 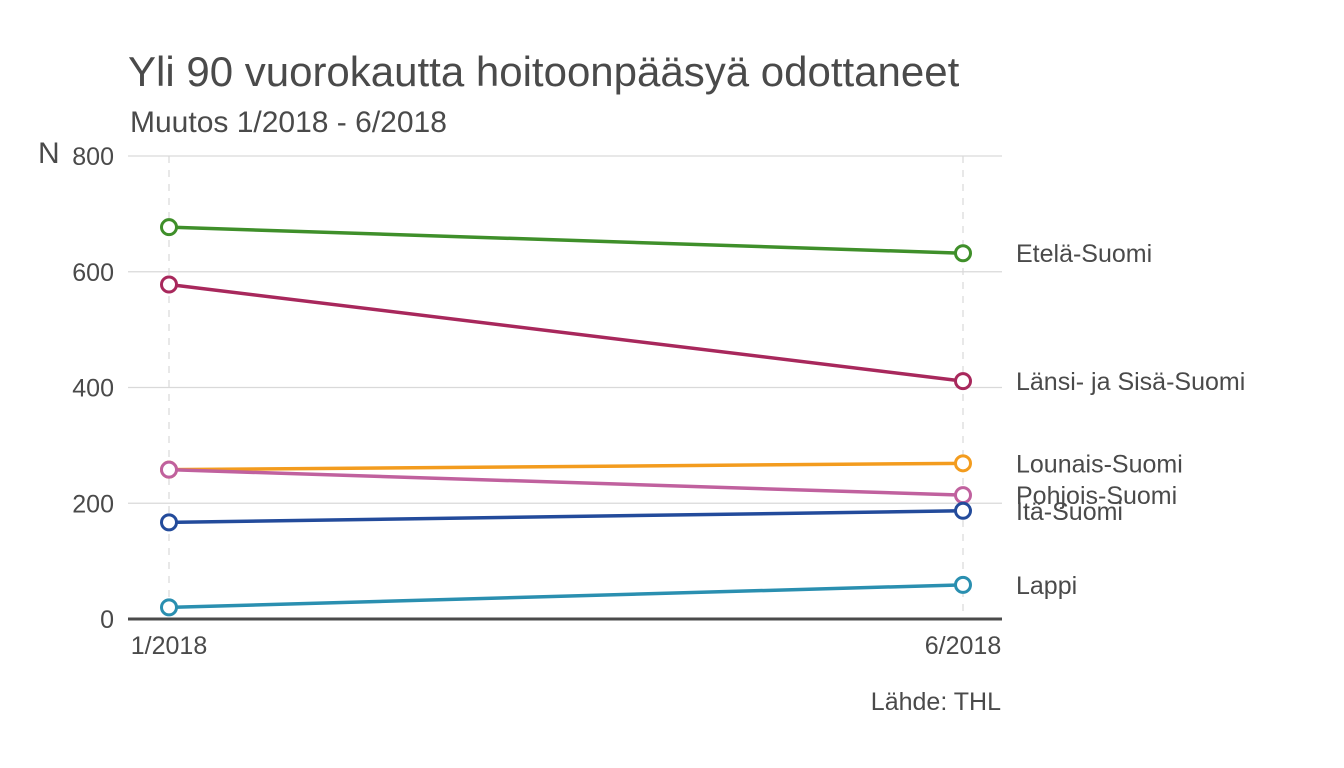 I want to click on series-label: Etelä-Suomi, so click(x=1084, y=254).